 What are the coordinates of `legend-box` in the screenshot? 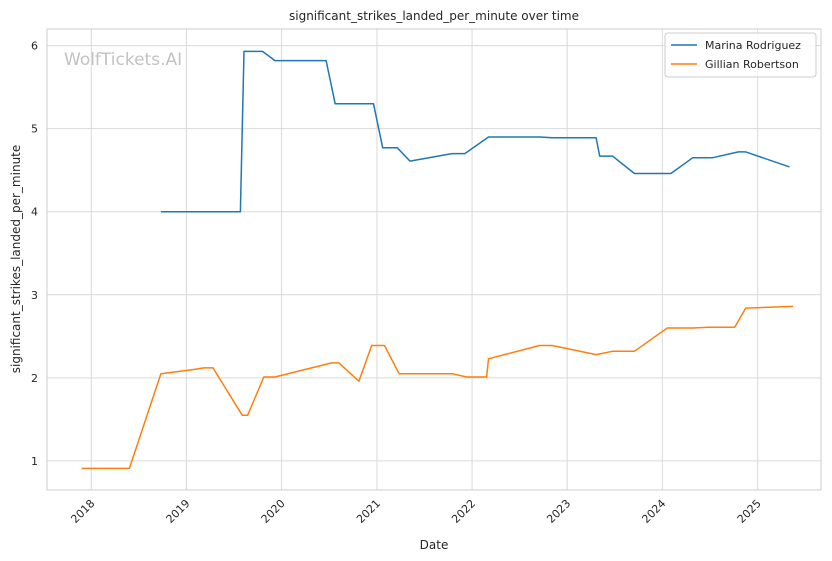 It's located at (740, 55).